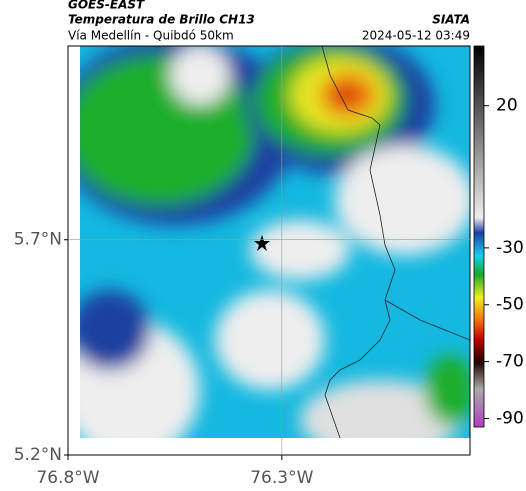 This screenshot has height=491, width=526. I want to click on title: GOES-EAST, so click(106, 6).